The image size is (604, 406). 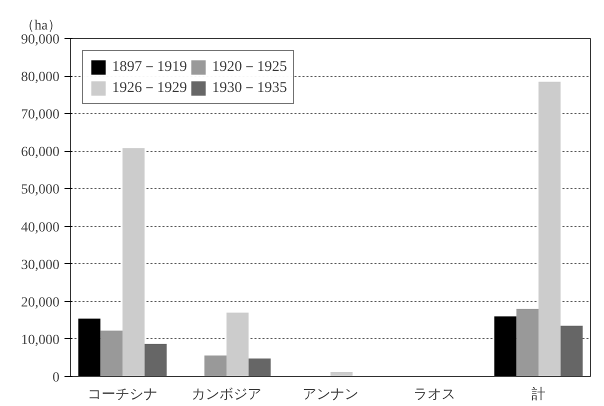 I want to click on legend-label: 1930－1935, so click(x=249, y=88).